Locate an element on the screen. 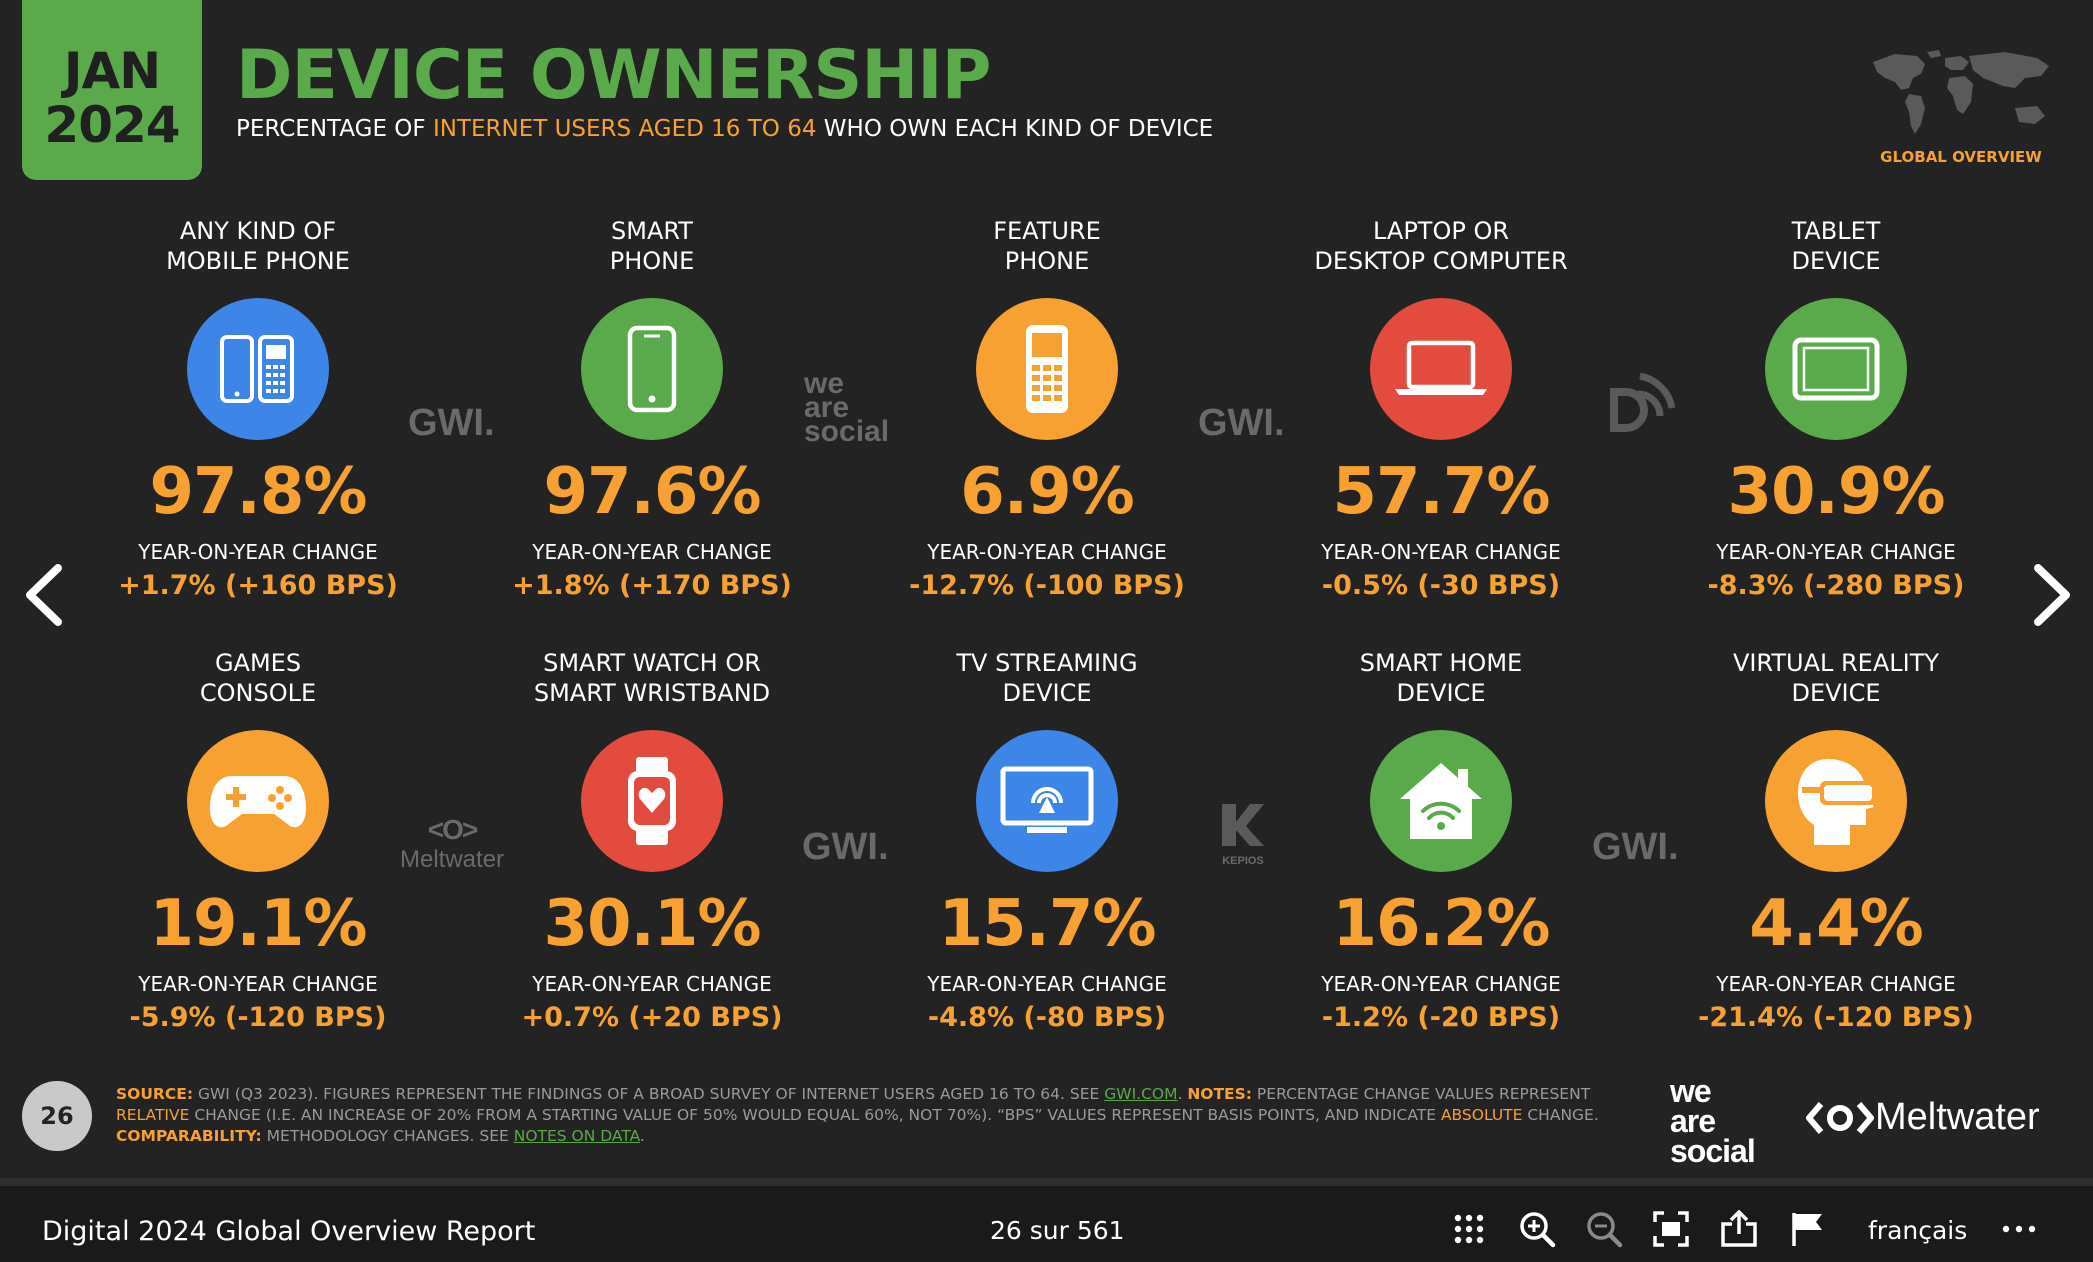  device-value: 19.1% is located at coordinates (258, 924).